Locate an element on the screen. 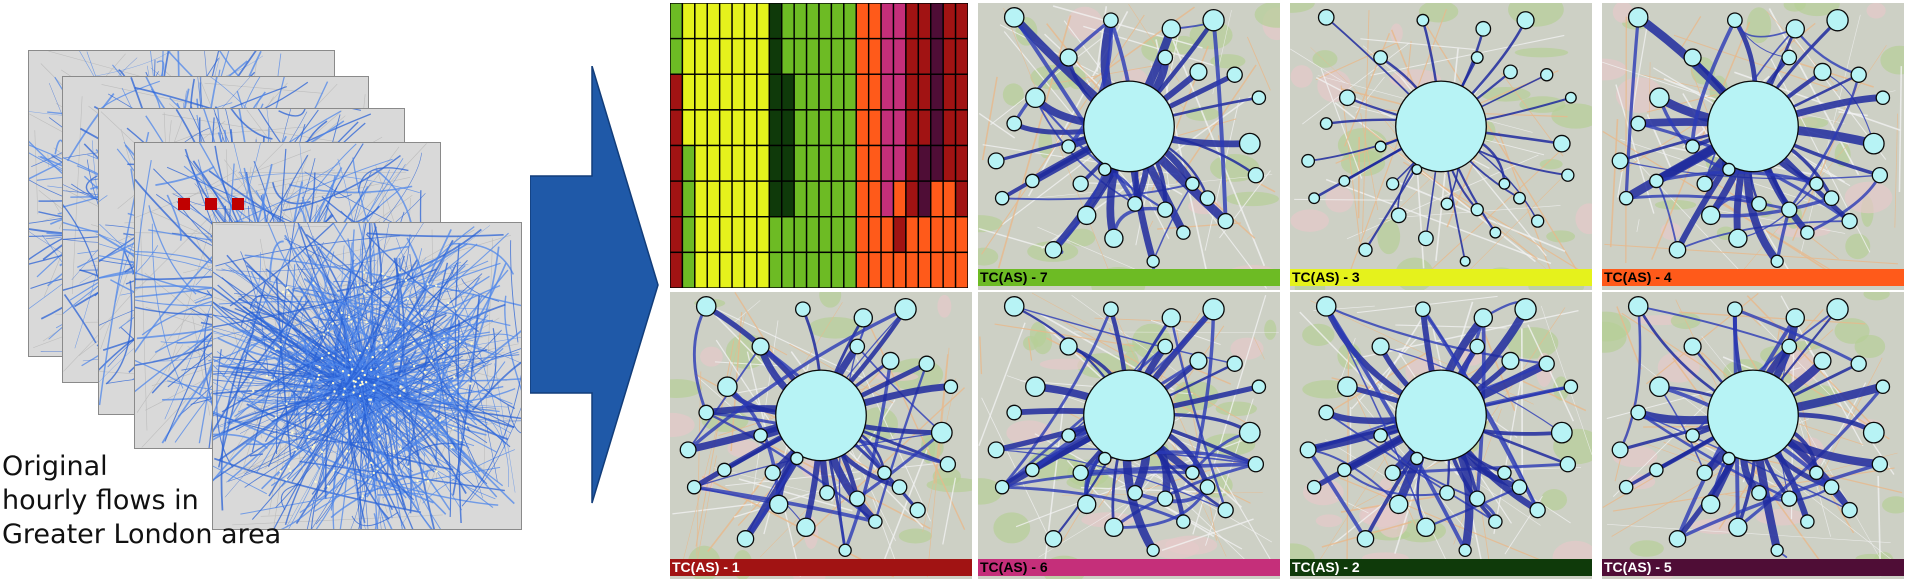 The image size is (1910, 580). cluster-assignment-heatmap is located at coordinates (819, 145).